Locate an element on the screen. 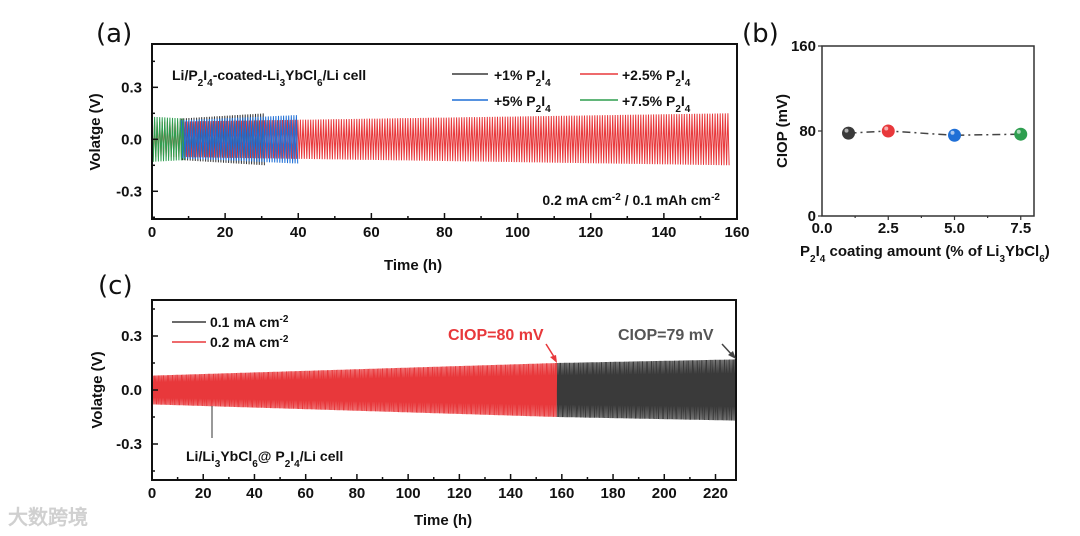 Image resolution: width=1080 pixels, height=536 pixels. x-tick-label-c: 20 is located at coordinates (203, 493).